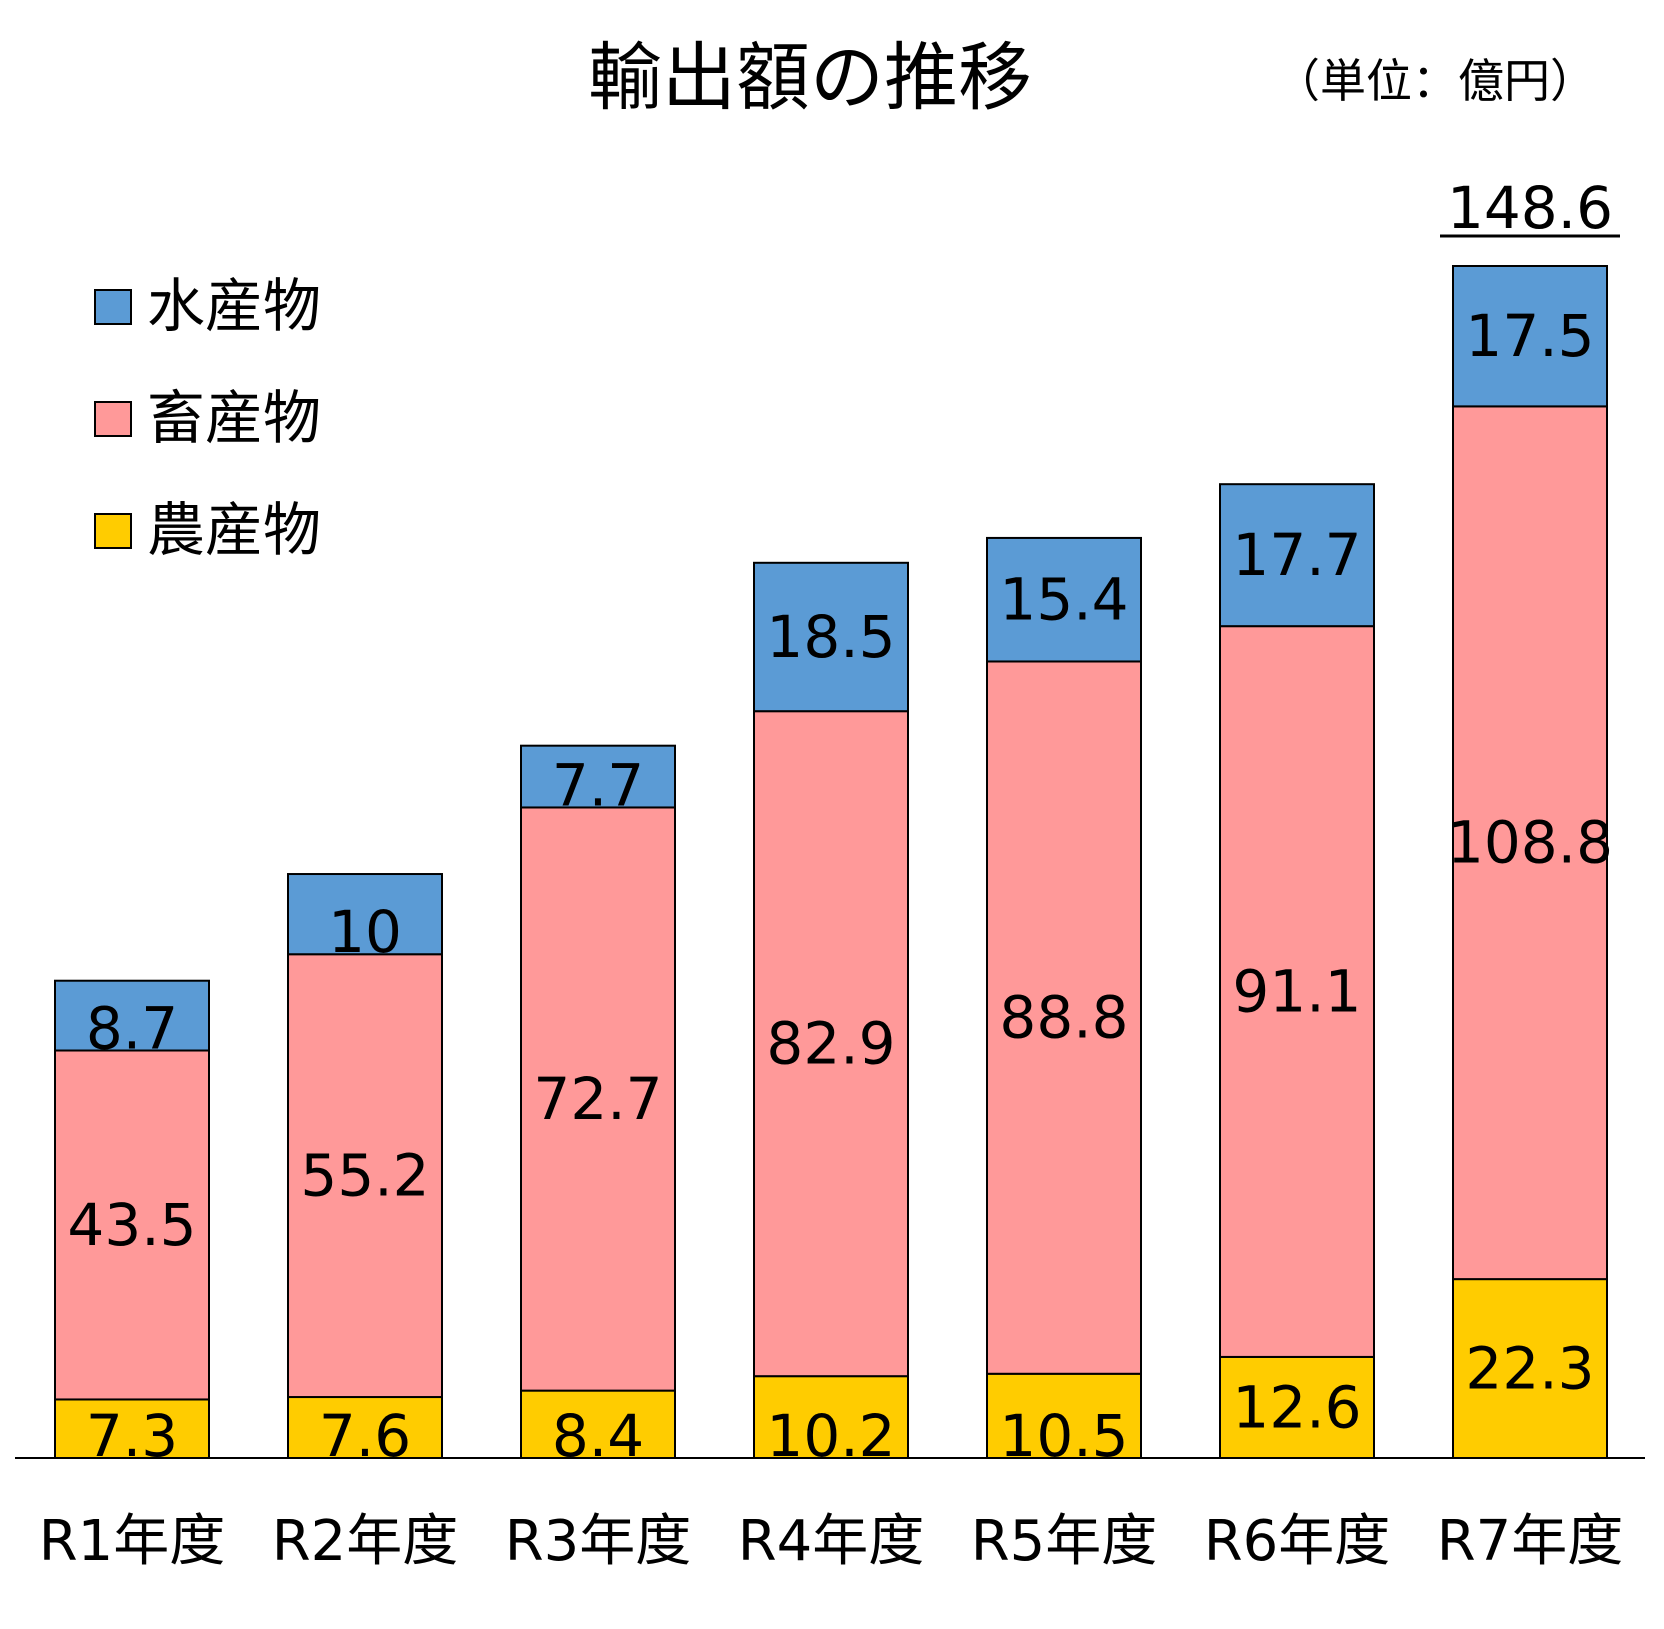  Describe the element at coordinates (1063, 1436) in the screenshot. I see `data-label: 10.5` at that location.